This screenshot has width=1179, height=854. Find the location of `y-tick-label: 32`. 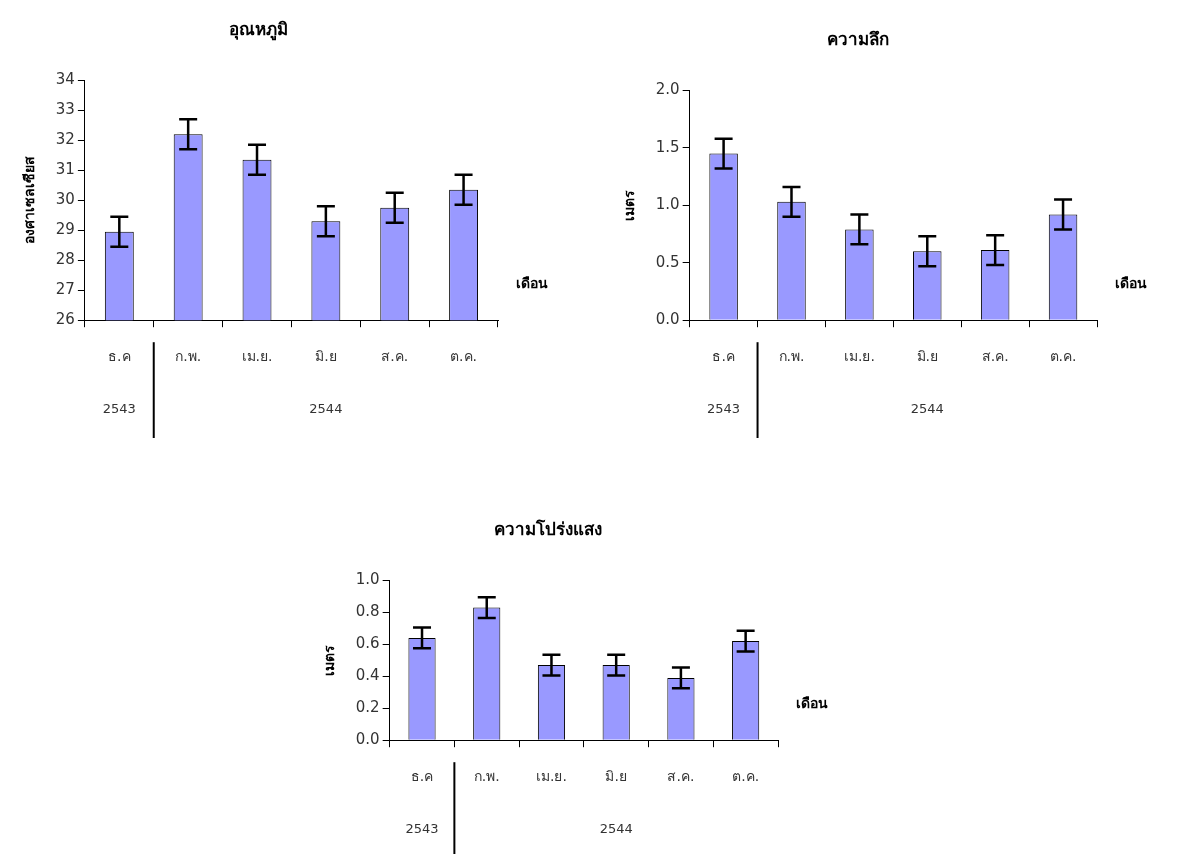

y-tick-label: 32 is located at coordinates (65, 139).